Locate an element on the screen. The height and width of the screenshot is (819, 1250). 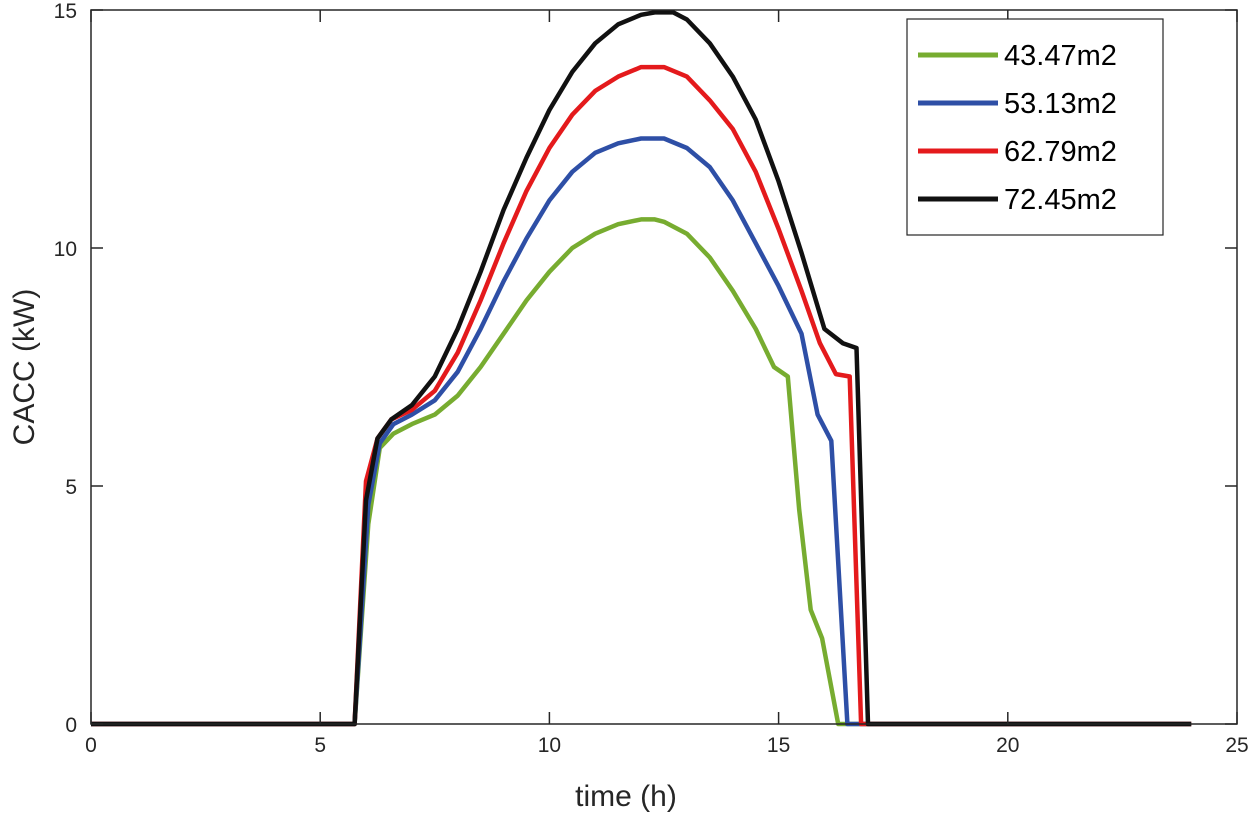
y-tick-label: 5 is located at coordinates (71, 487).